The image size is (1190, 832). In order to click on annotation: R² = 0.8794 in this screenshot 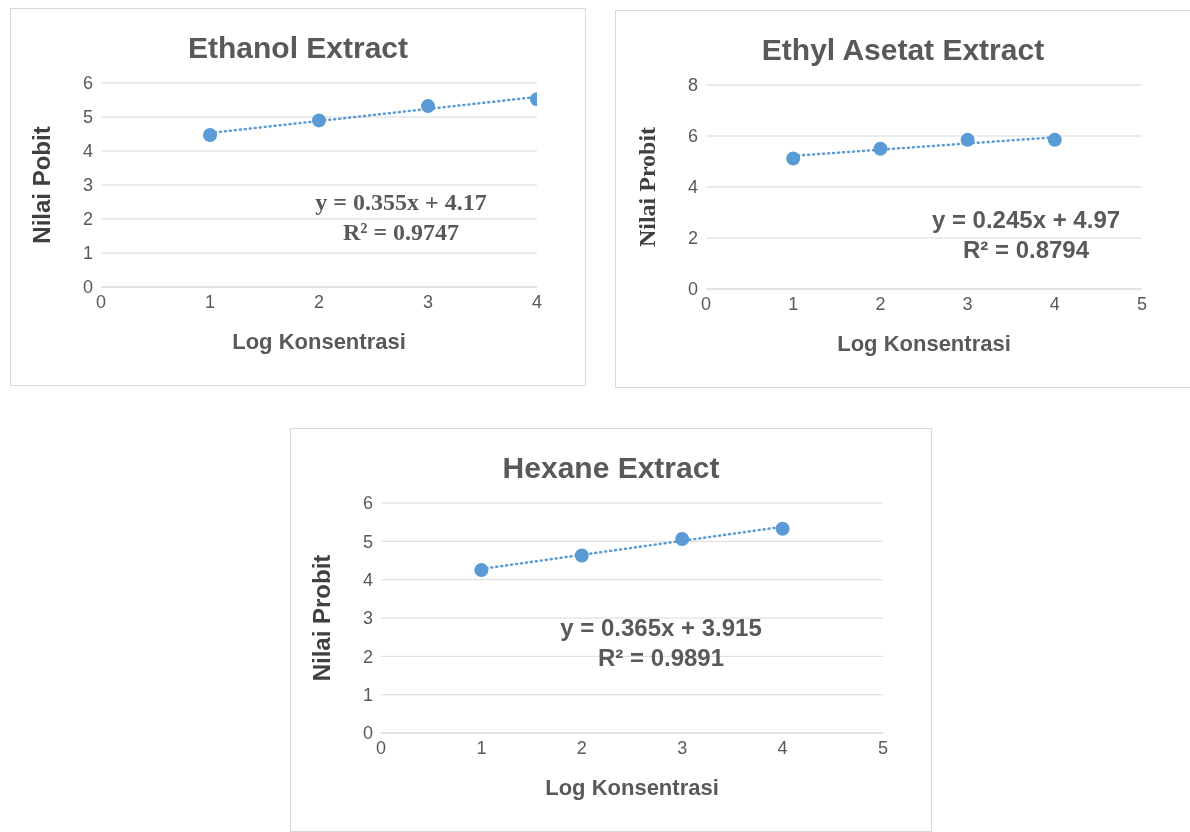, I will do `click(1026, 250)`.